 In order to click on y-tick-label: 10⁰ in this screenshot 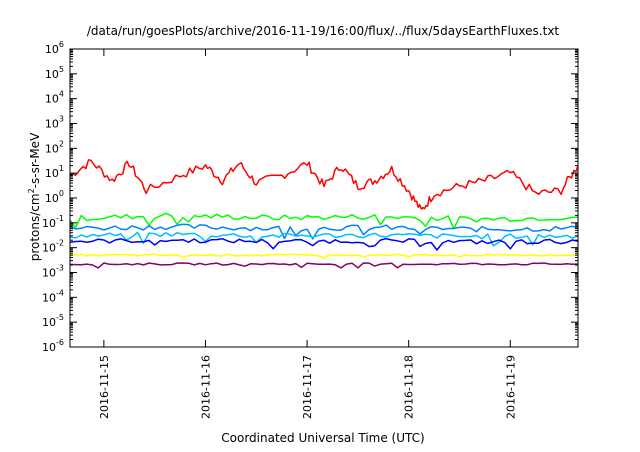, I will do `click(54, 197)`.